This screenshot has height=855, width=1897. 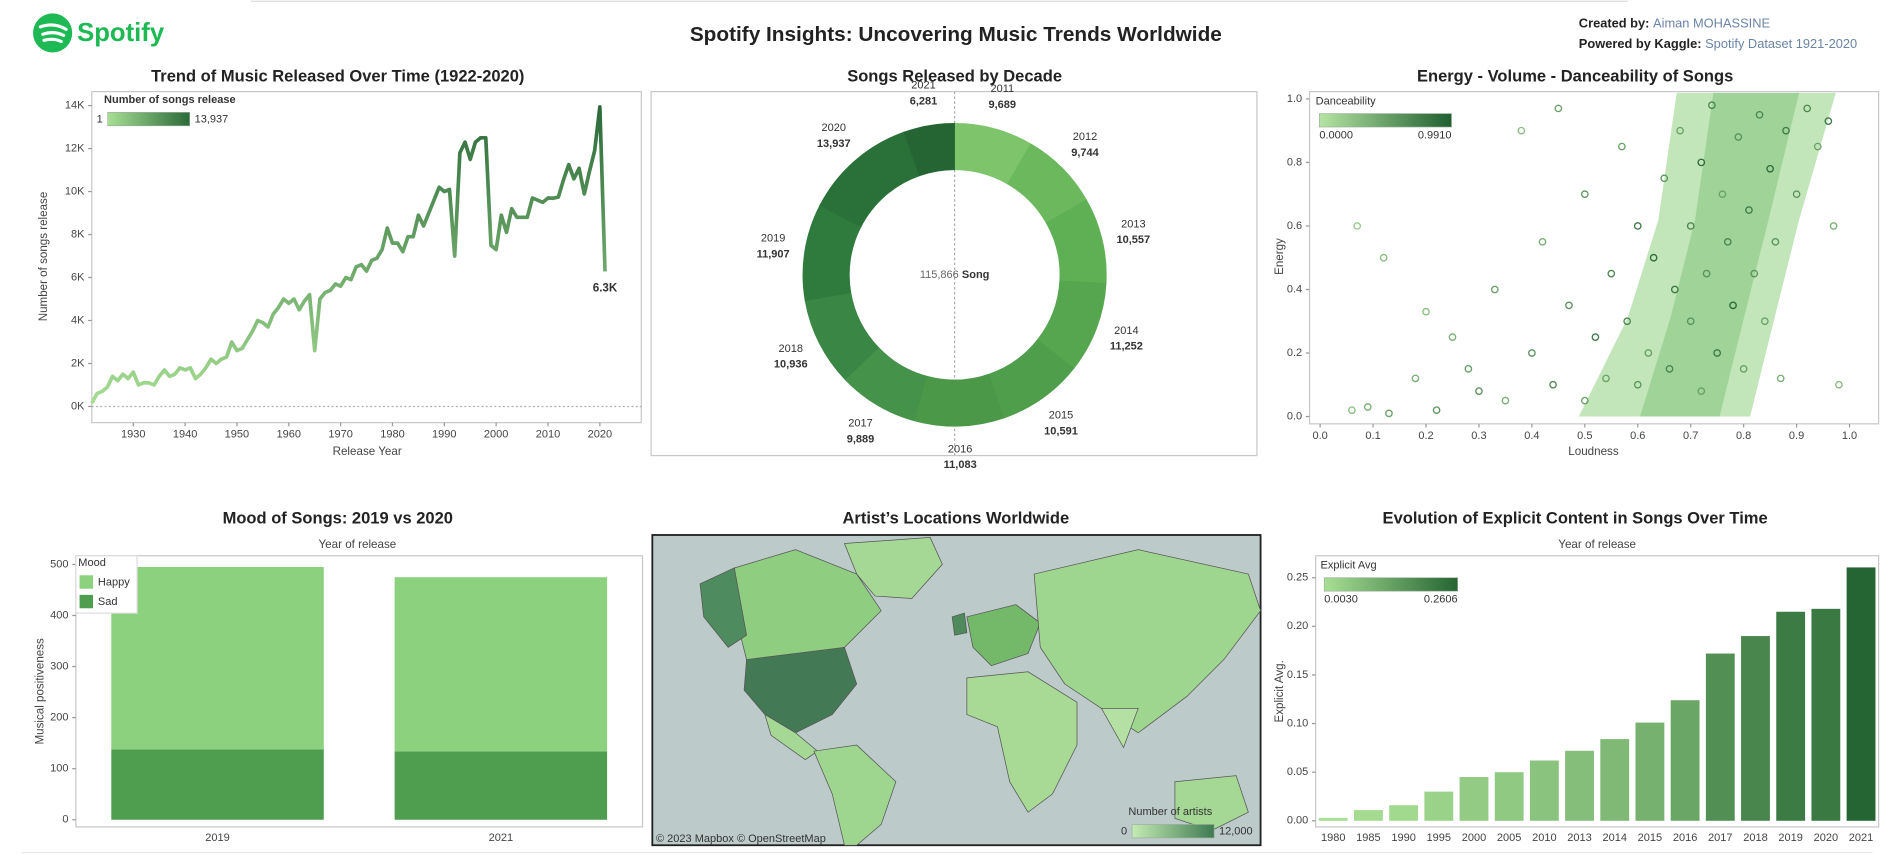 I want to click on slice-value: 11,907, so click(x=773, y=254).